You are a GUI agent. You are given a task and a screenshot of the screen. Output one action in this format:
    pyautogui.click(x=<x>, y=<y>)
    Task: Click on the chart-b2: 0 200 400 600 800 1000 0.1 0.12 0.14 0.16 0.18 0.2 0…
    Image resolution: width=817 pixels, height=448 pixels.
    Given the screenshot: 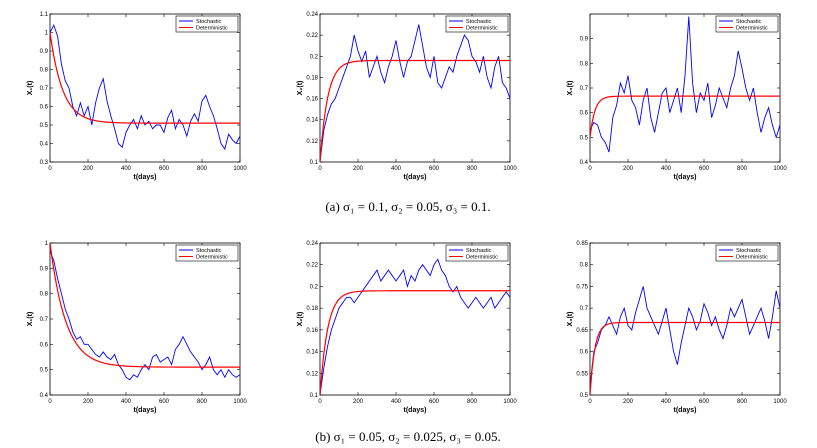 What is the action you would take?
    pyautogui.click(x=407, y=327)
    